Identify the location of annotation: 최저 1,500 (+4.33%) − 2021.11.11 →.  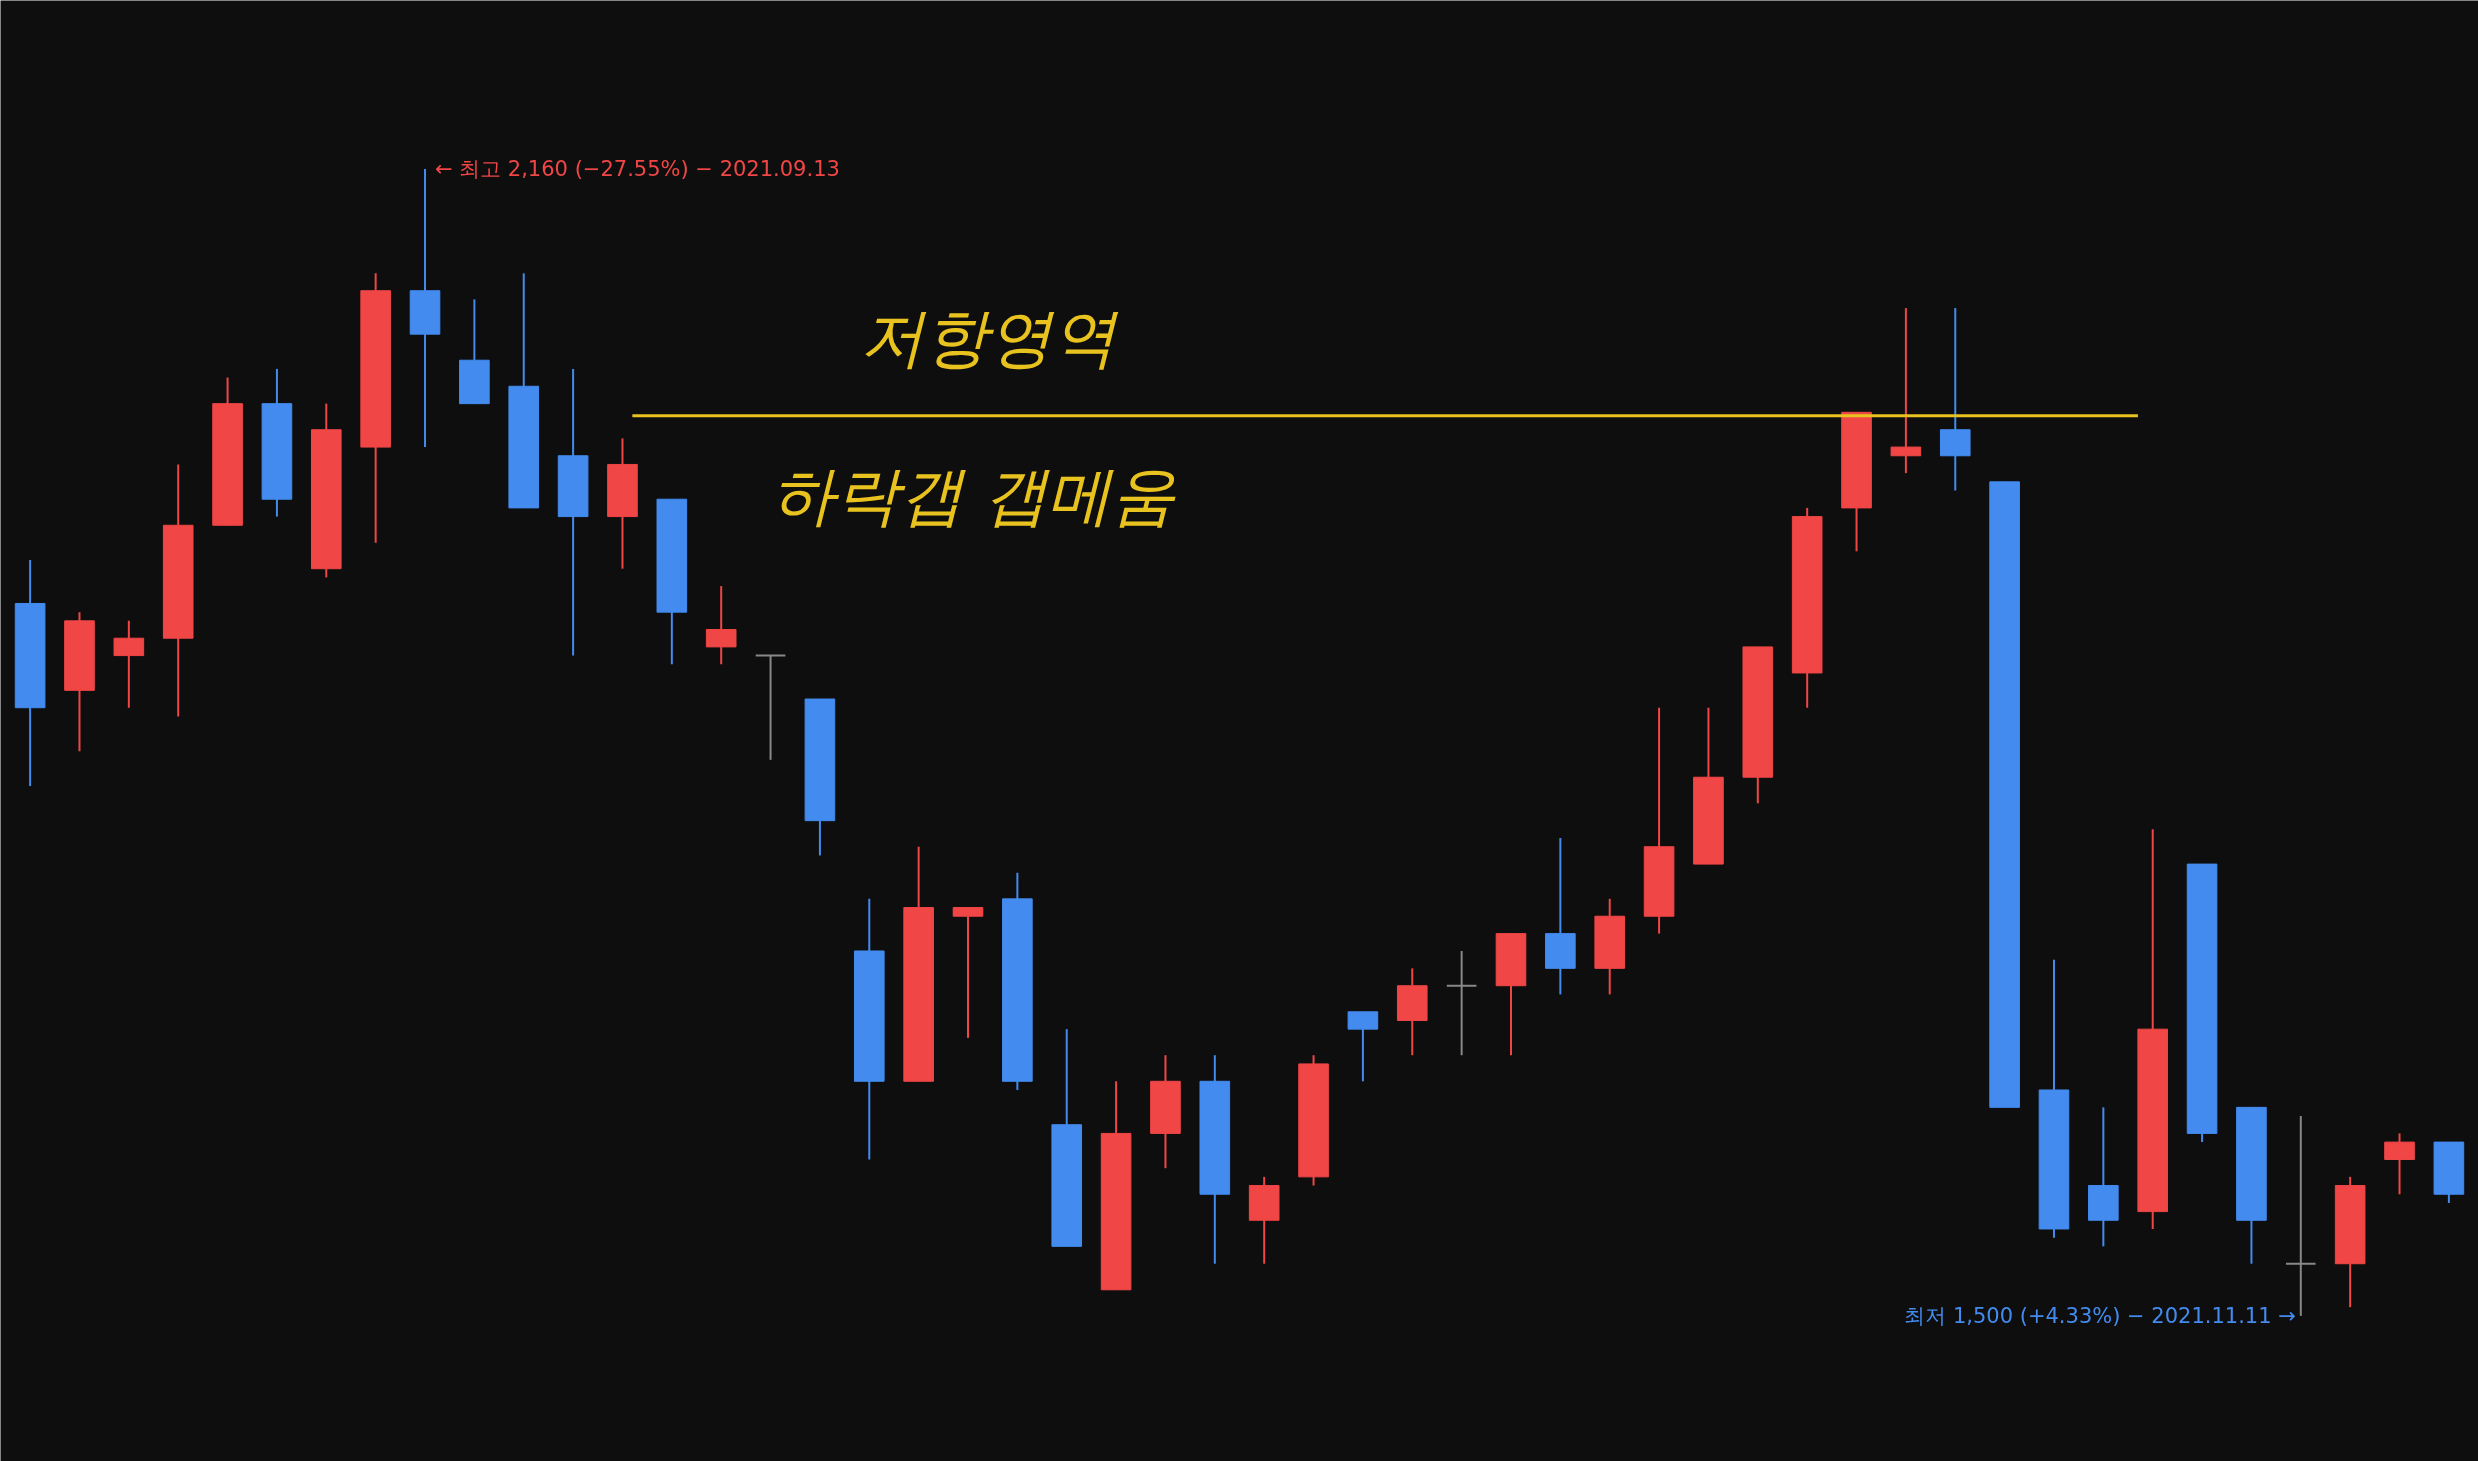
(2100, 1315).